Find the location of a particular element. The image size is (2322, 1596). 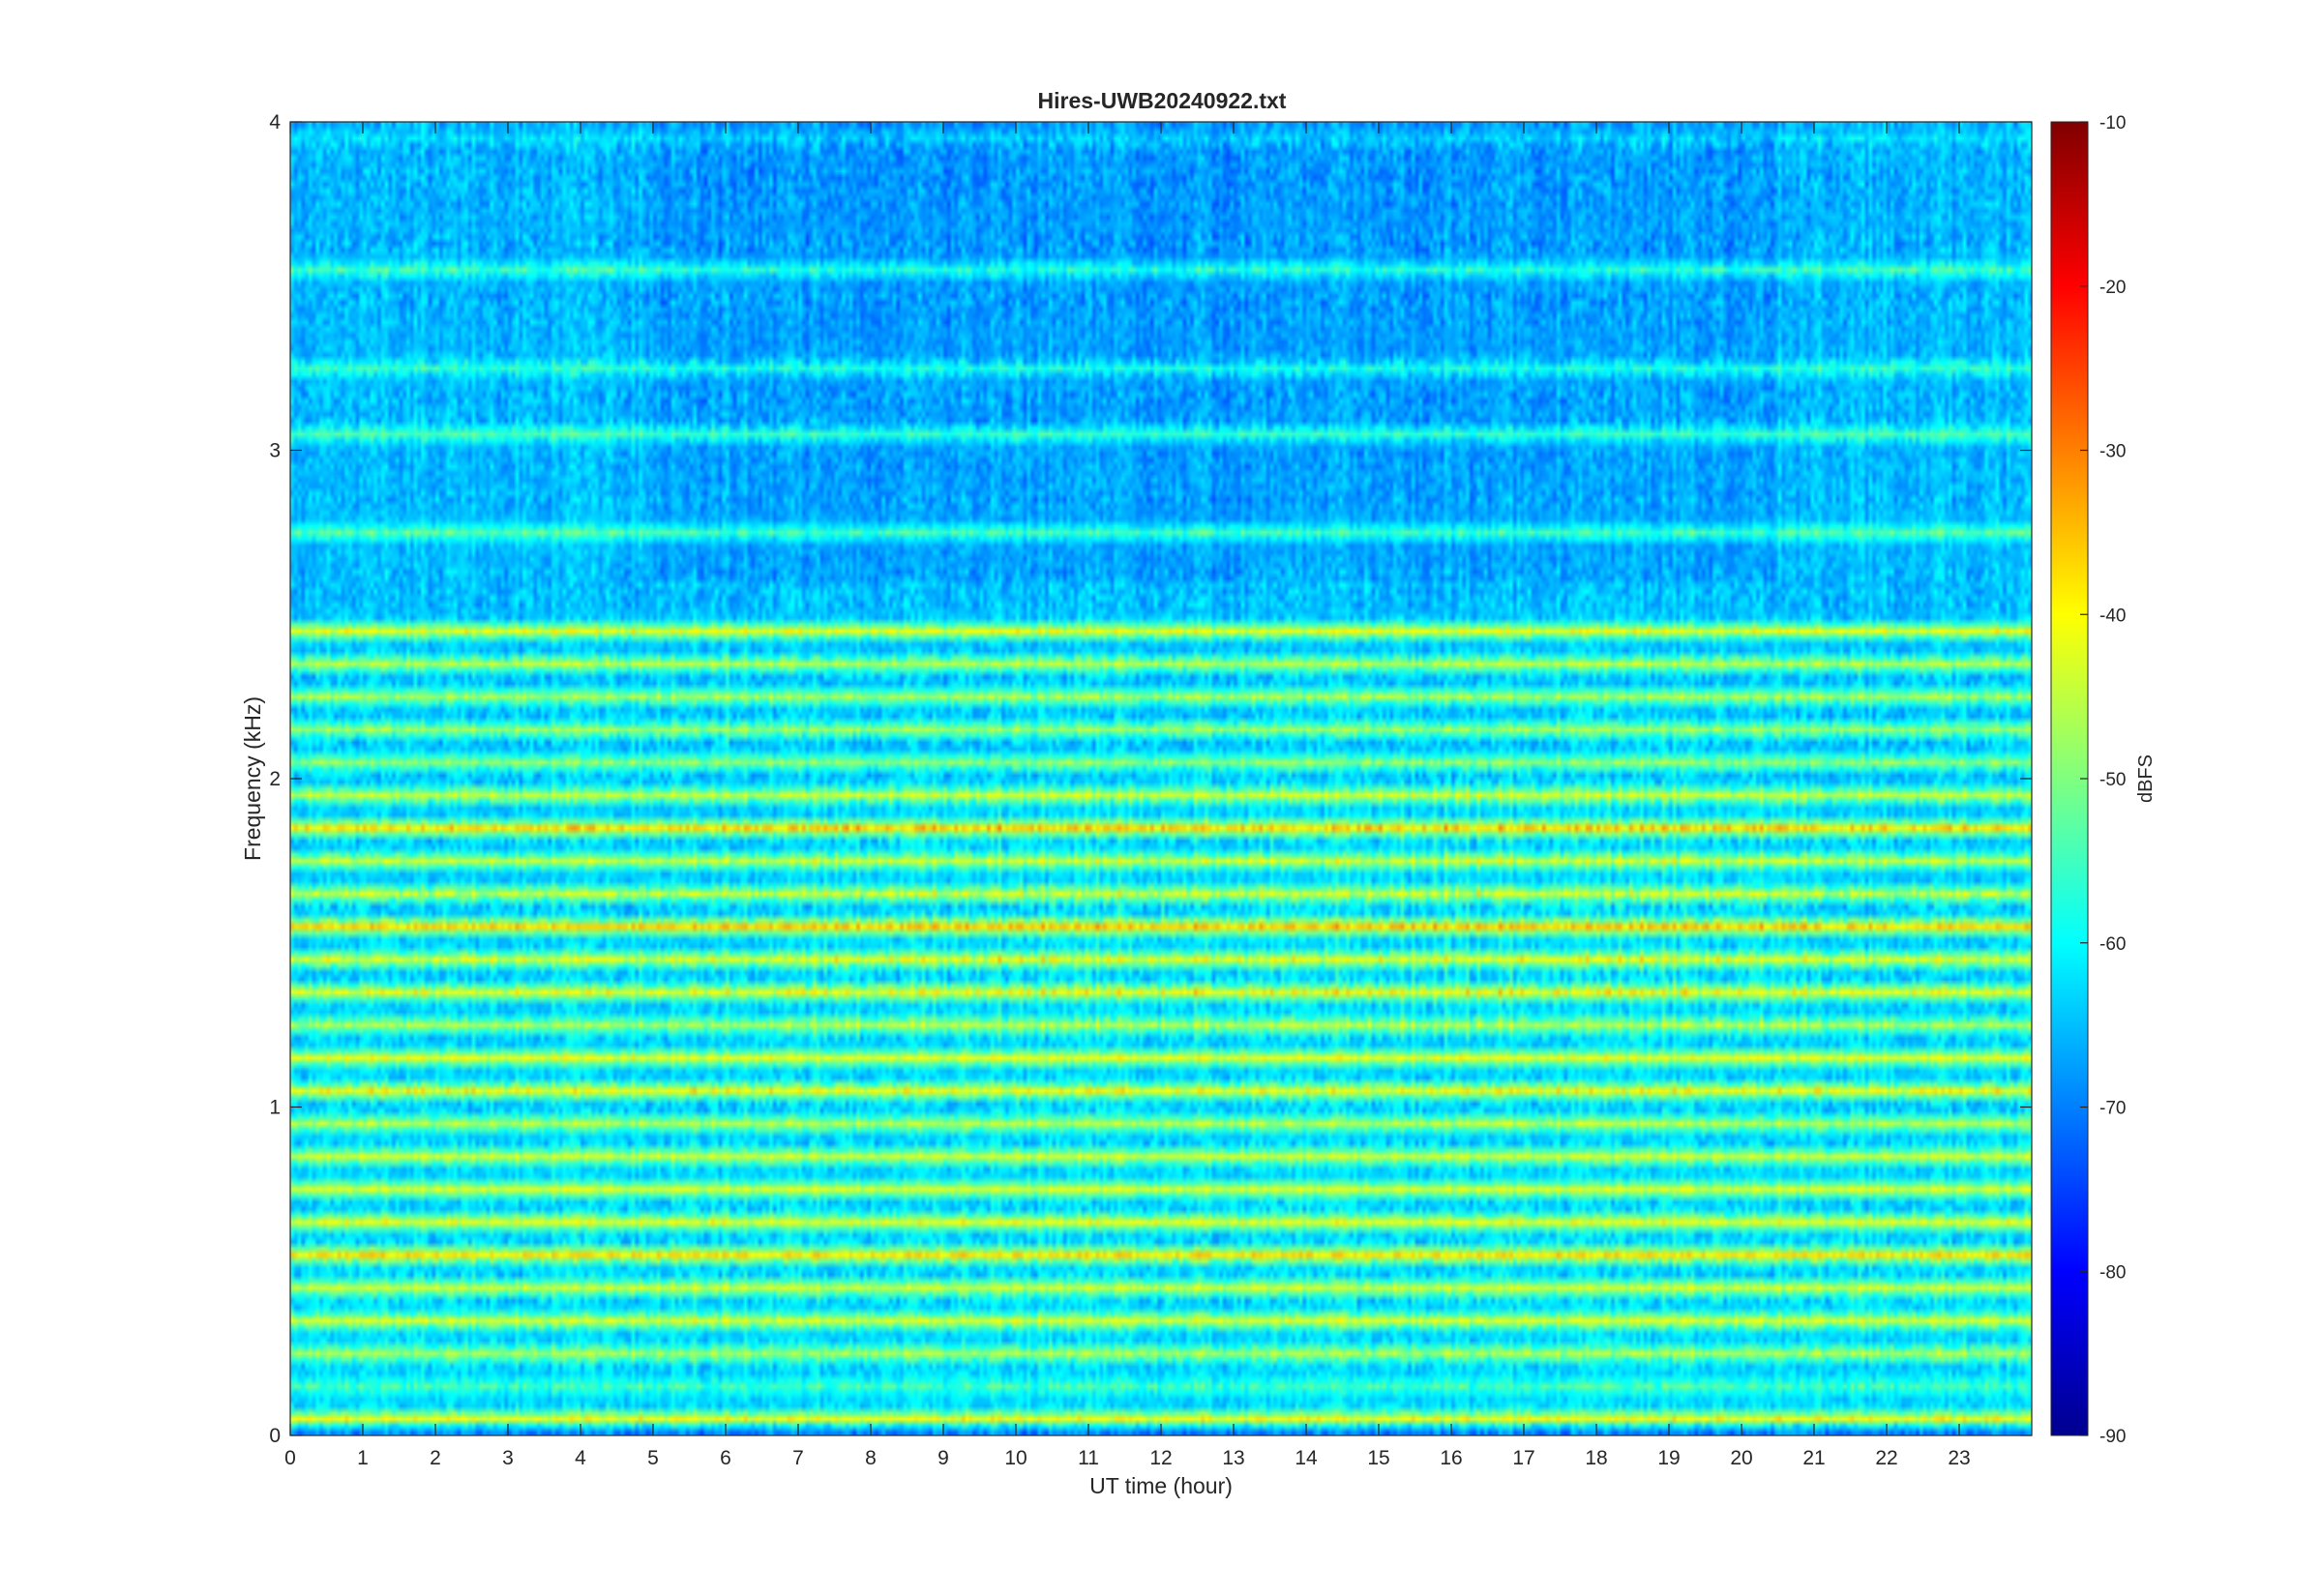

x-tick-label: 12 is located at coordinates (1160, 1458).